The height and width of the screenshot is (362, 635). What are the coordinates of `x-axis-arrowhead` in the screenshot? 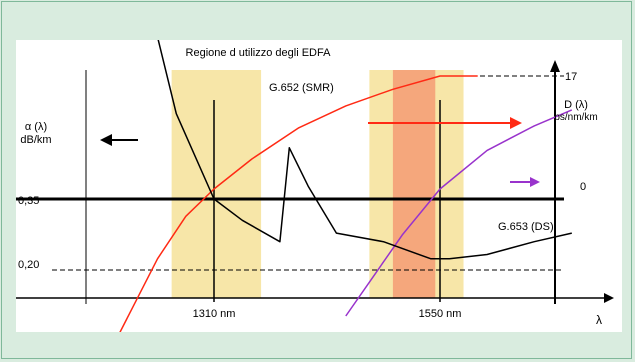 It's located at (609, 298).